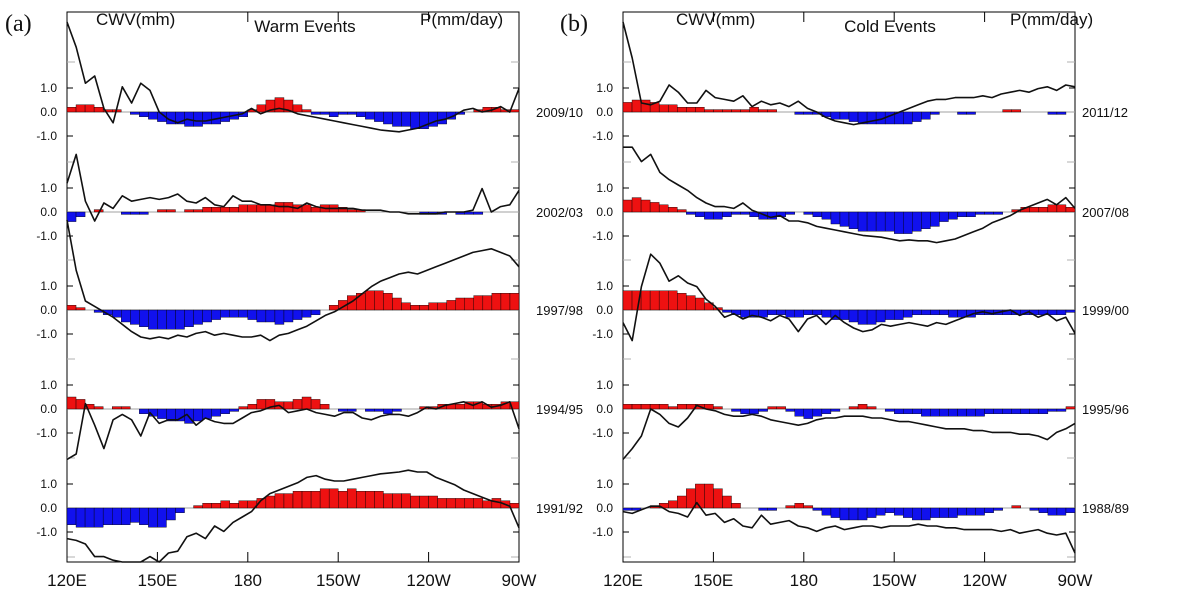 The height and width of the screenshot is (613, 1194). What do you see at coordinates (894, 580) in the screenshot?
I see `x-tick-label: 150W` at bounding box center [894, 580].